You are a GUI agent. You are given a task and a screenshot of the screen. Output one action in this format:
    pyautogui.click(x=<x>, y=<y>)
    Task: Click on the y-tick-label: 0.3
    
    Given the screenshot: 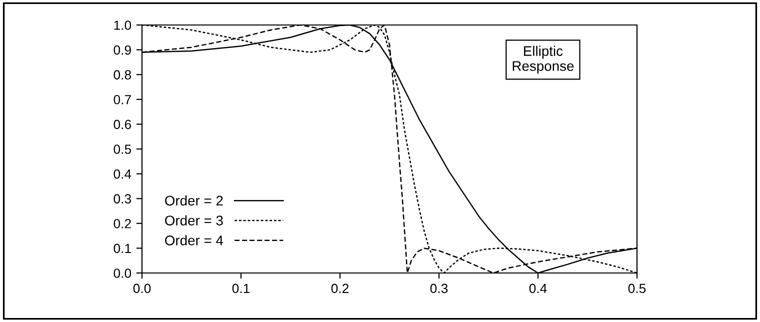 What is the action you would take?
    pyautogui.click(x=123, y=199)
    